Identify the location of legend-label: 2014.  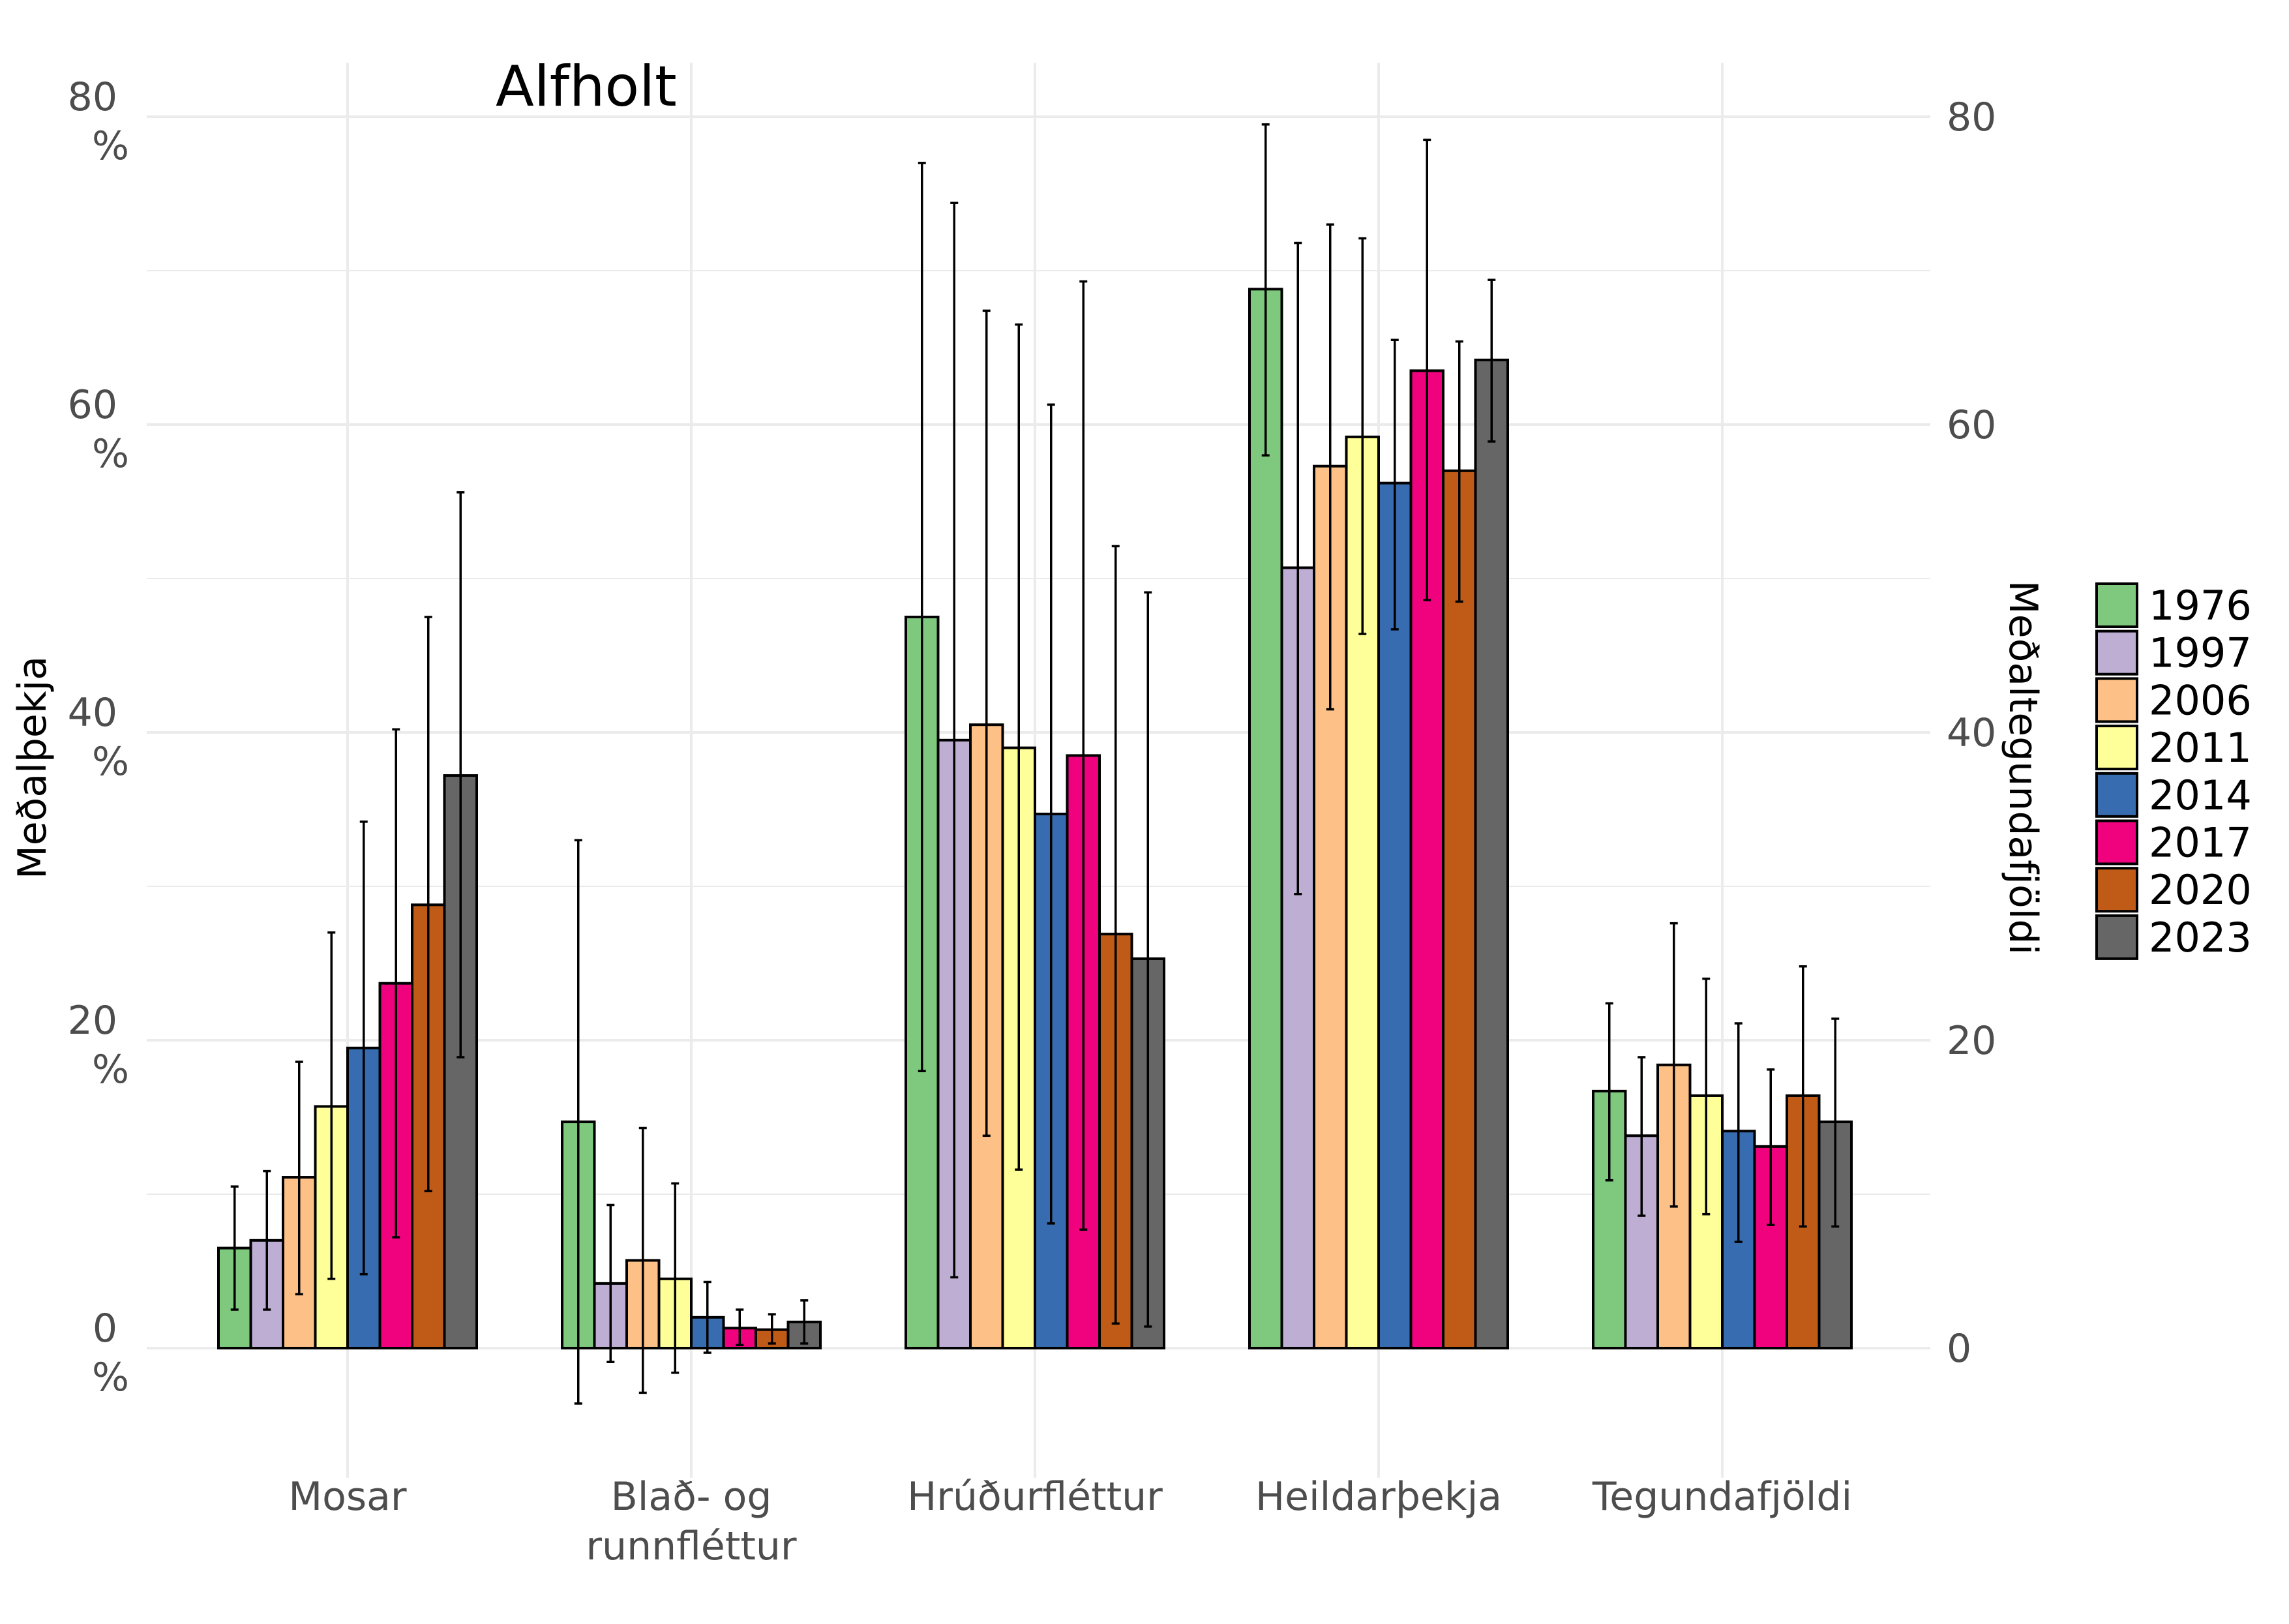
(2200, 795).